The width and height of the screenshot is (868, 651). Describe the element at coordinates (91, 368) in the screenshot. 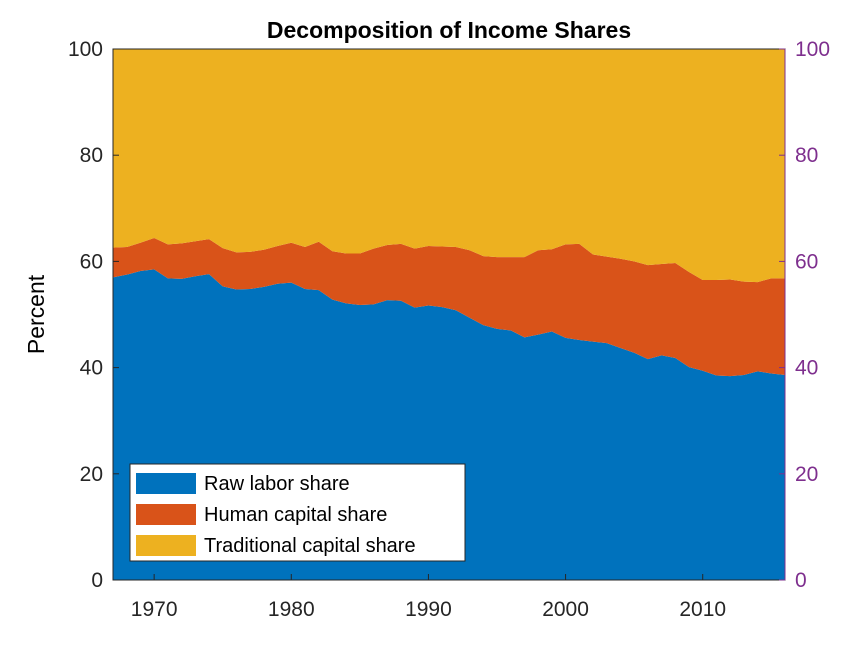

I see `left-tick-label: 40` at that location.